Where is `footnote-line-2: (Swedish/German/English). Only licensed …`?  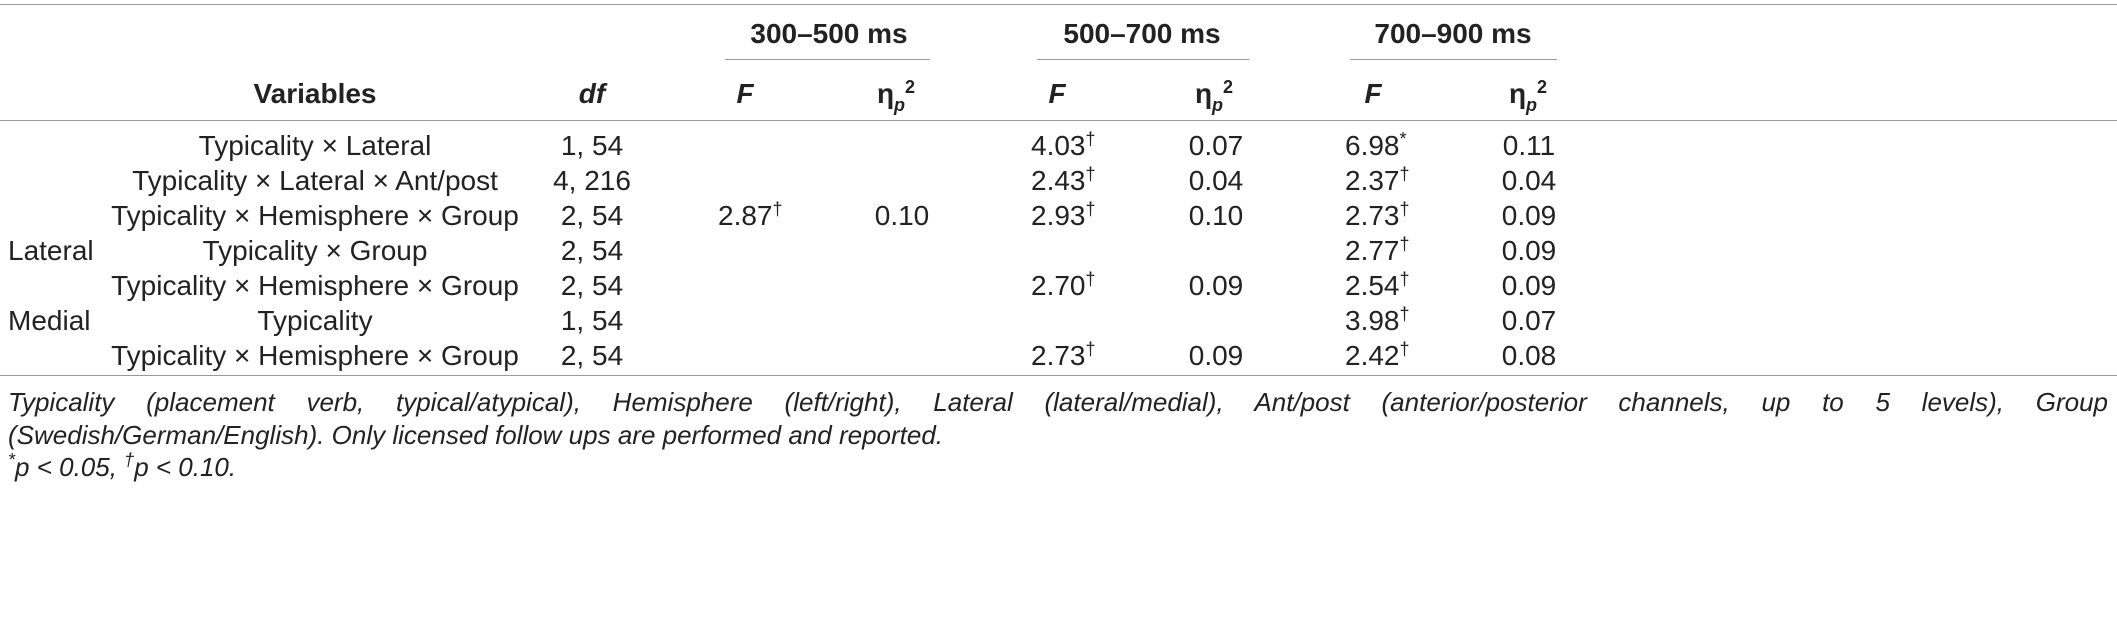
footnote-line-2: (Swedish/German/English). Only licensed … is located at coordinates (476, 435).